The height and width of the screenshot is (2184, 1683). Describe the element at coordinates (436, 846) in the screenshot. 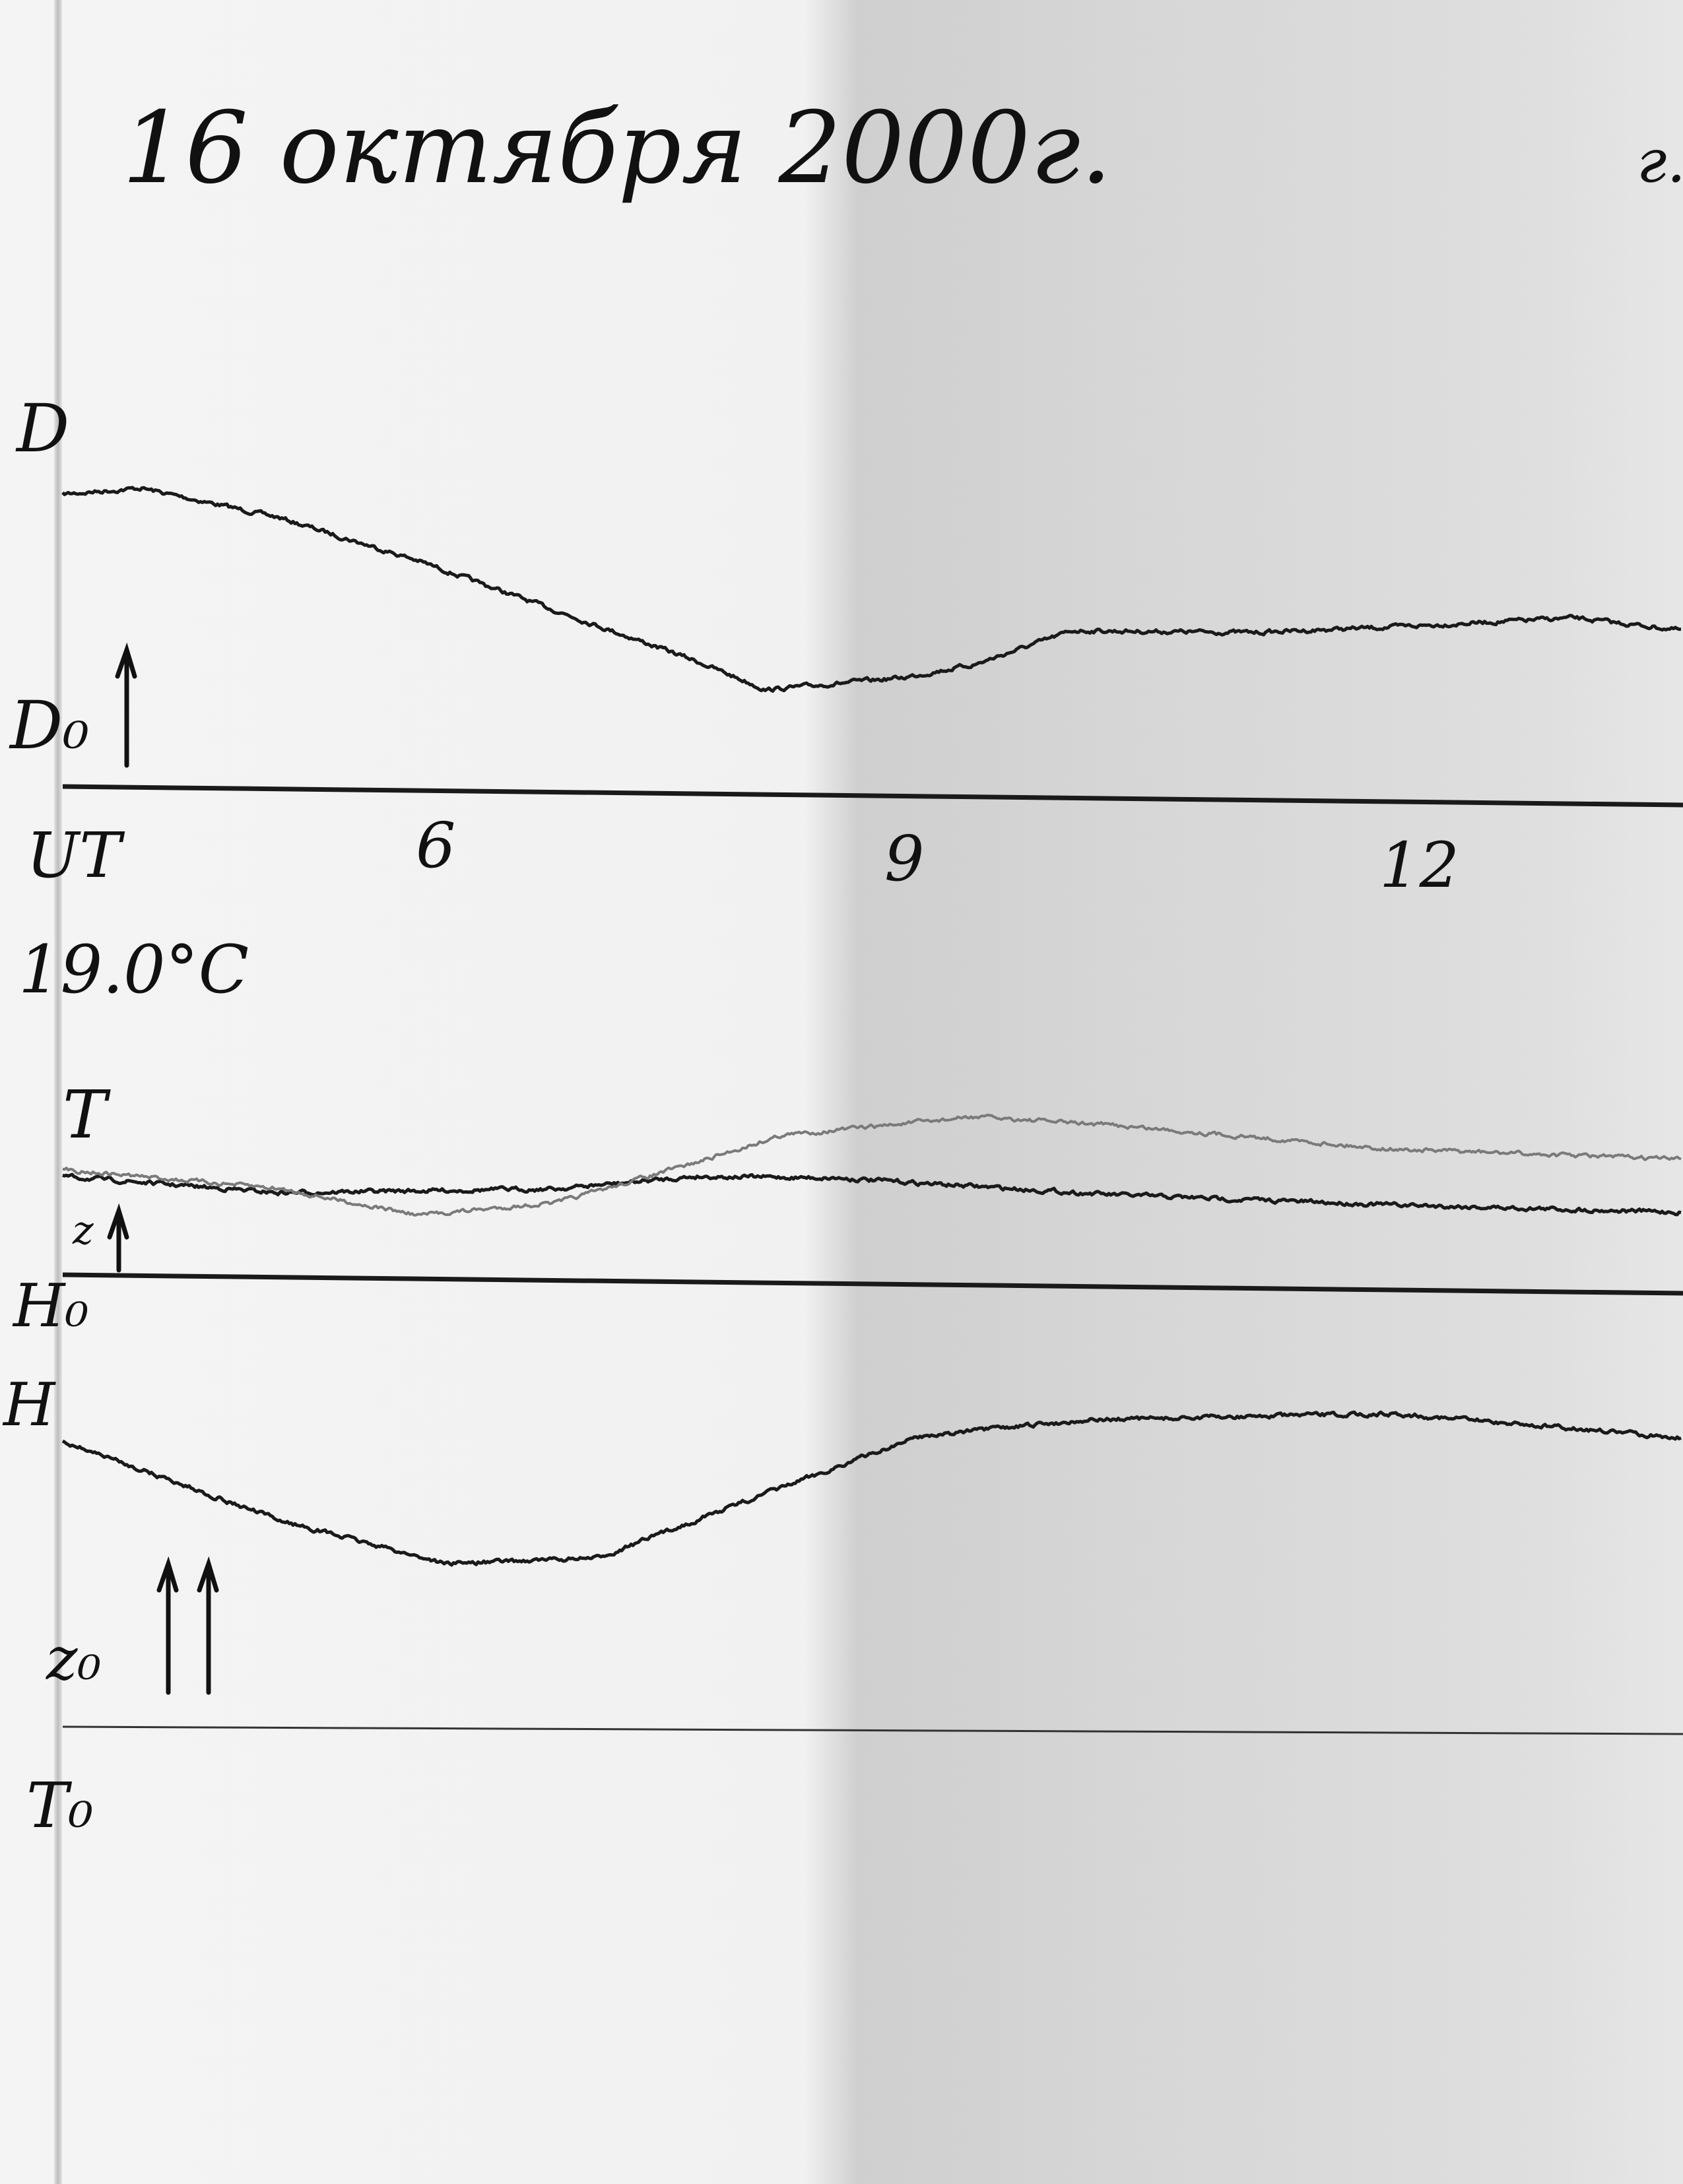

I see `x-tick-6: 6` at that location.